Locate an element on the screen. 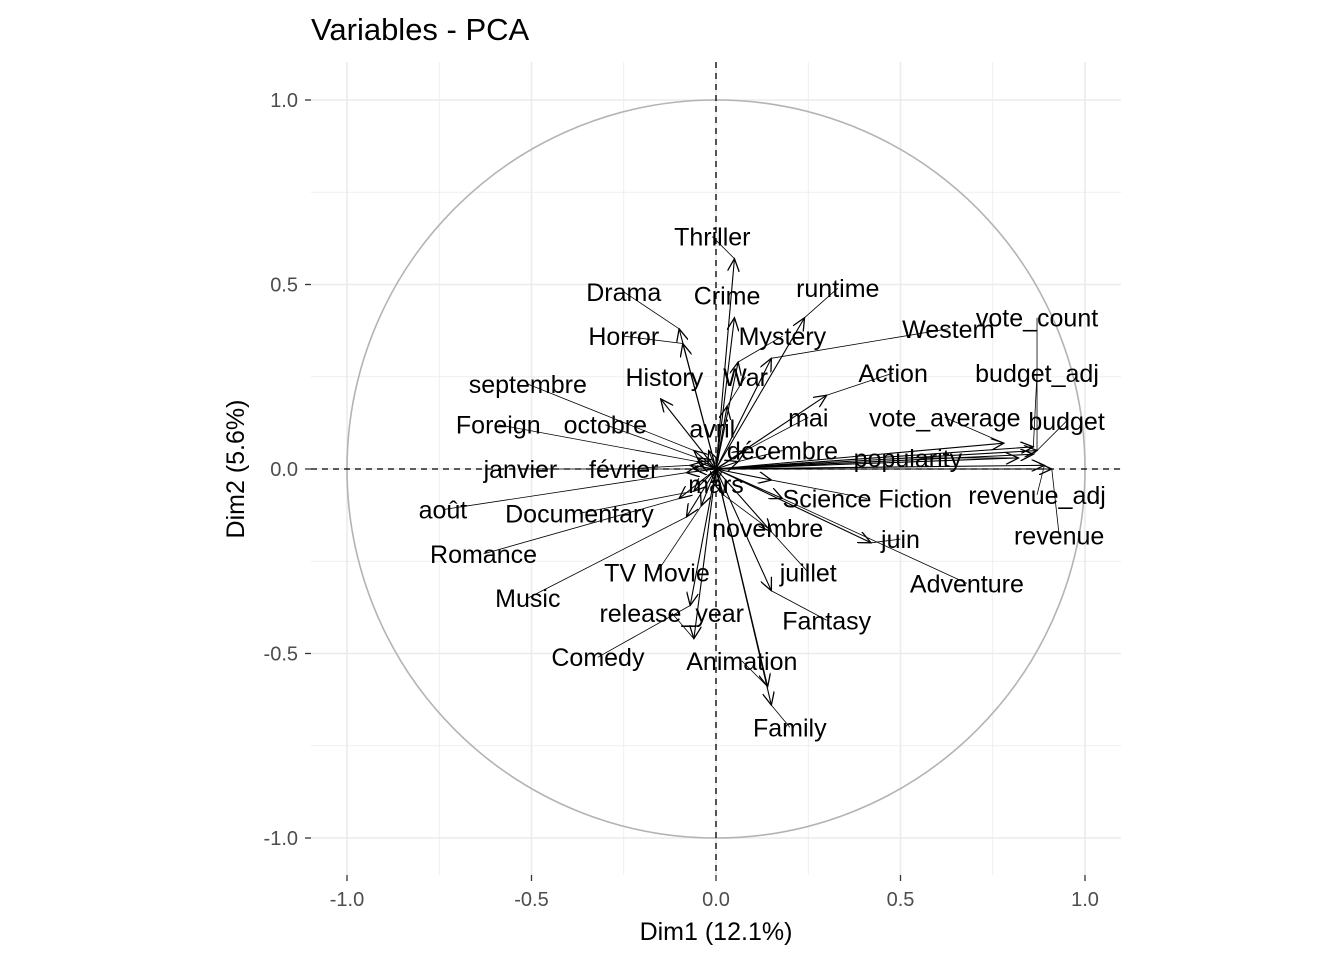  variable-label: Family is located at coordinates (790, 728).